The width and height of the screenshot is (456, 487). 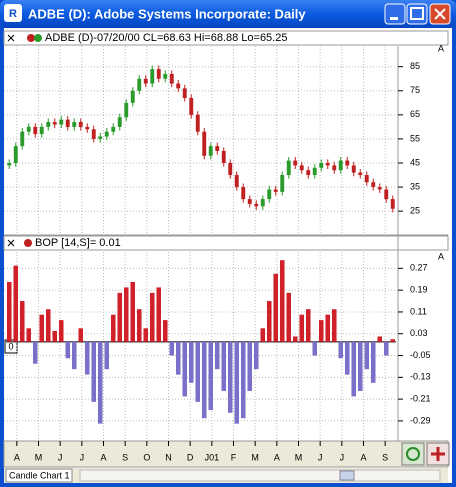 I want to click on y-tick-label: 0.19, so click(x=419, y=290).